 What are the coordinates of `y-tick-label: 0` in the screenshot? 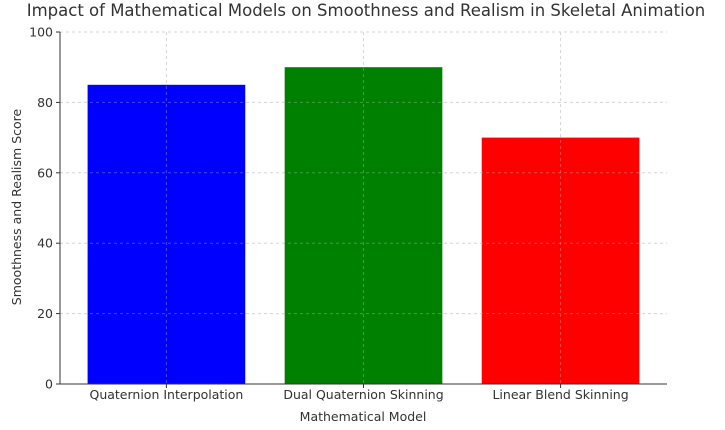 It's located at (49, 384).